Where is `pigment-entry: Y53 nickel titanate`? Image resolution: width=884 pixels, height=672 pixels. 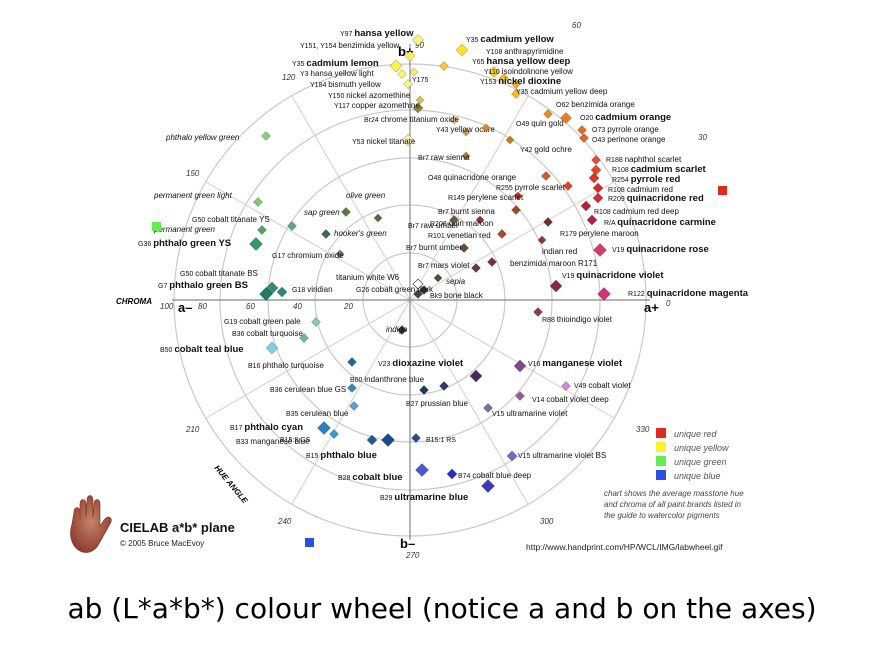
pigment-entry: Y53 nickel titanate is located at coordinates (384, 140).